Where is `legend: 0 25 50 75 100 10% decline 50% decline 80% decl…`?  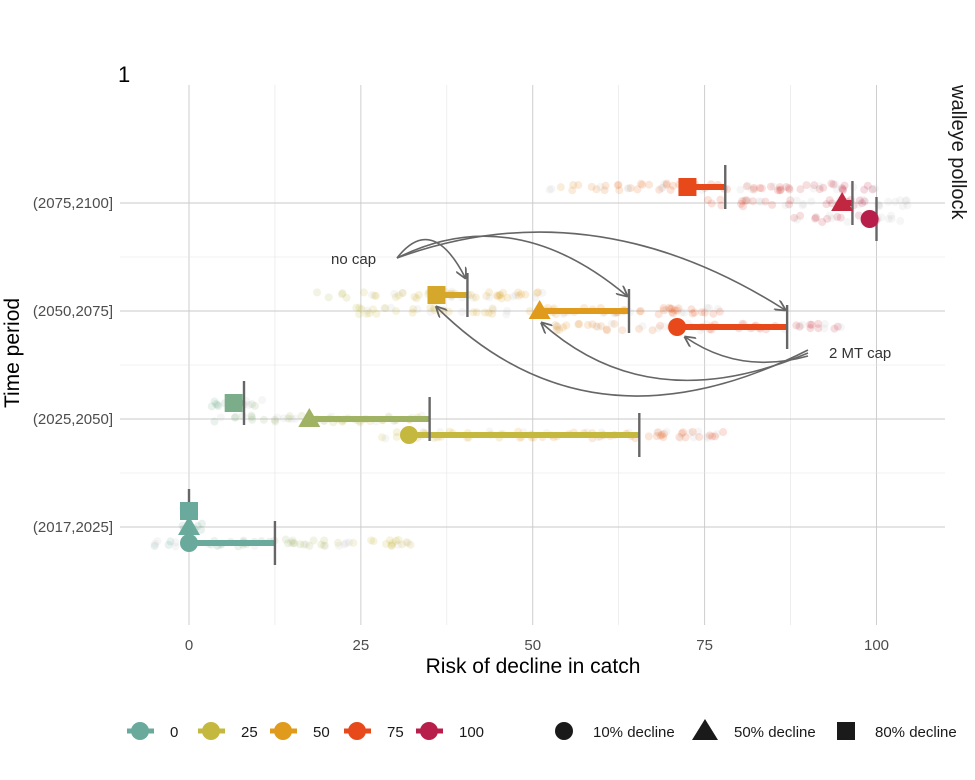
legend: 0 25 50 75 100 10% decline 50% decline 80% decl… is located at coordinates (542, 730).